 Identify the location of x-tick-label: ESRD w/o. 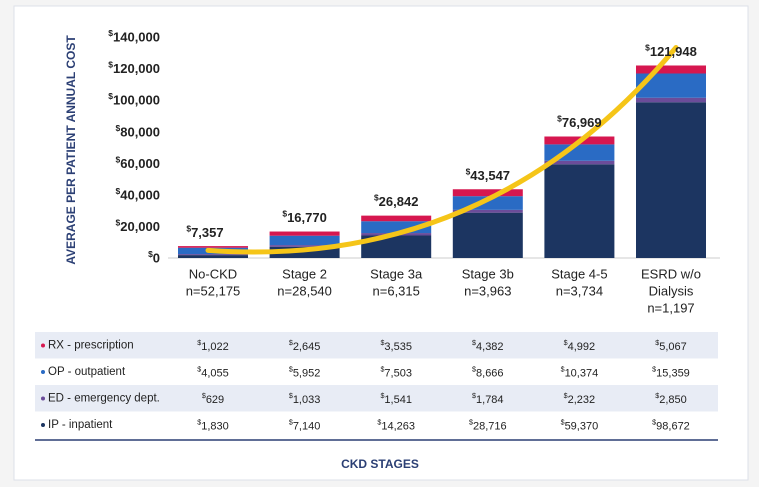
(671, 273).